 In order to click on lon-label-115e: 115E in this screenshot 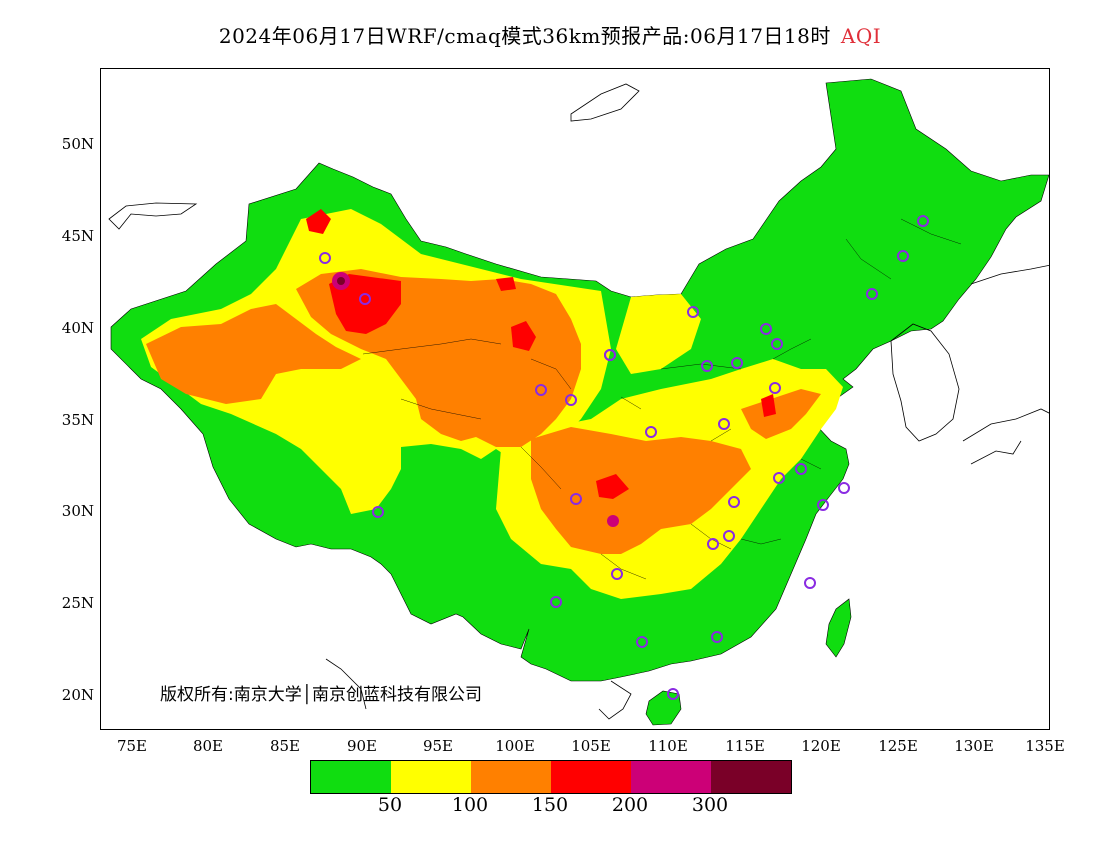, I will do `click(745, 746)`.